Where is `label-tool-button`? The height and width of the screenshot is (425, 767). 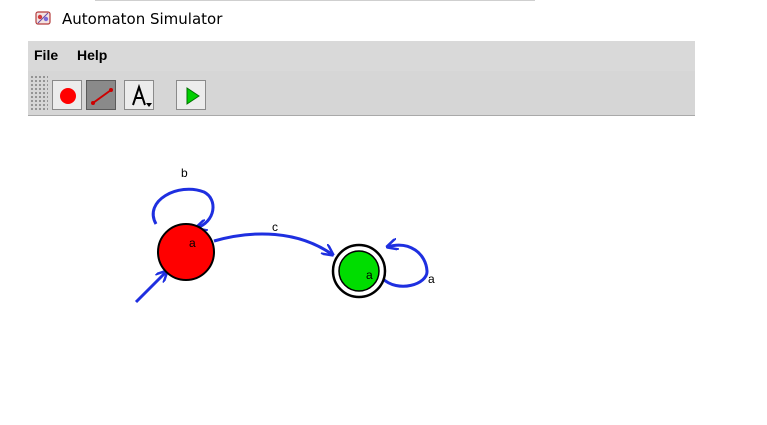 label-tool-button is located at coordinates (139, 95).